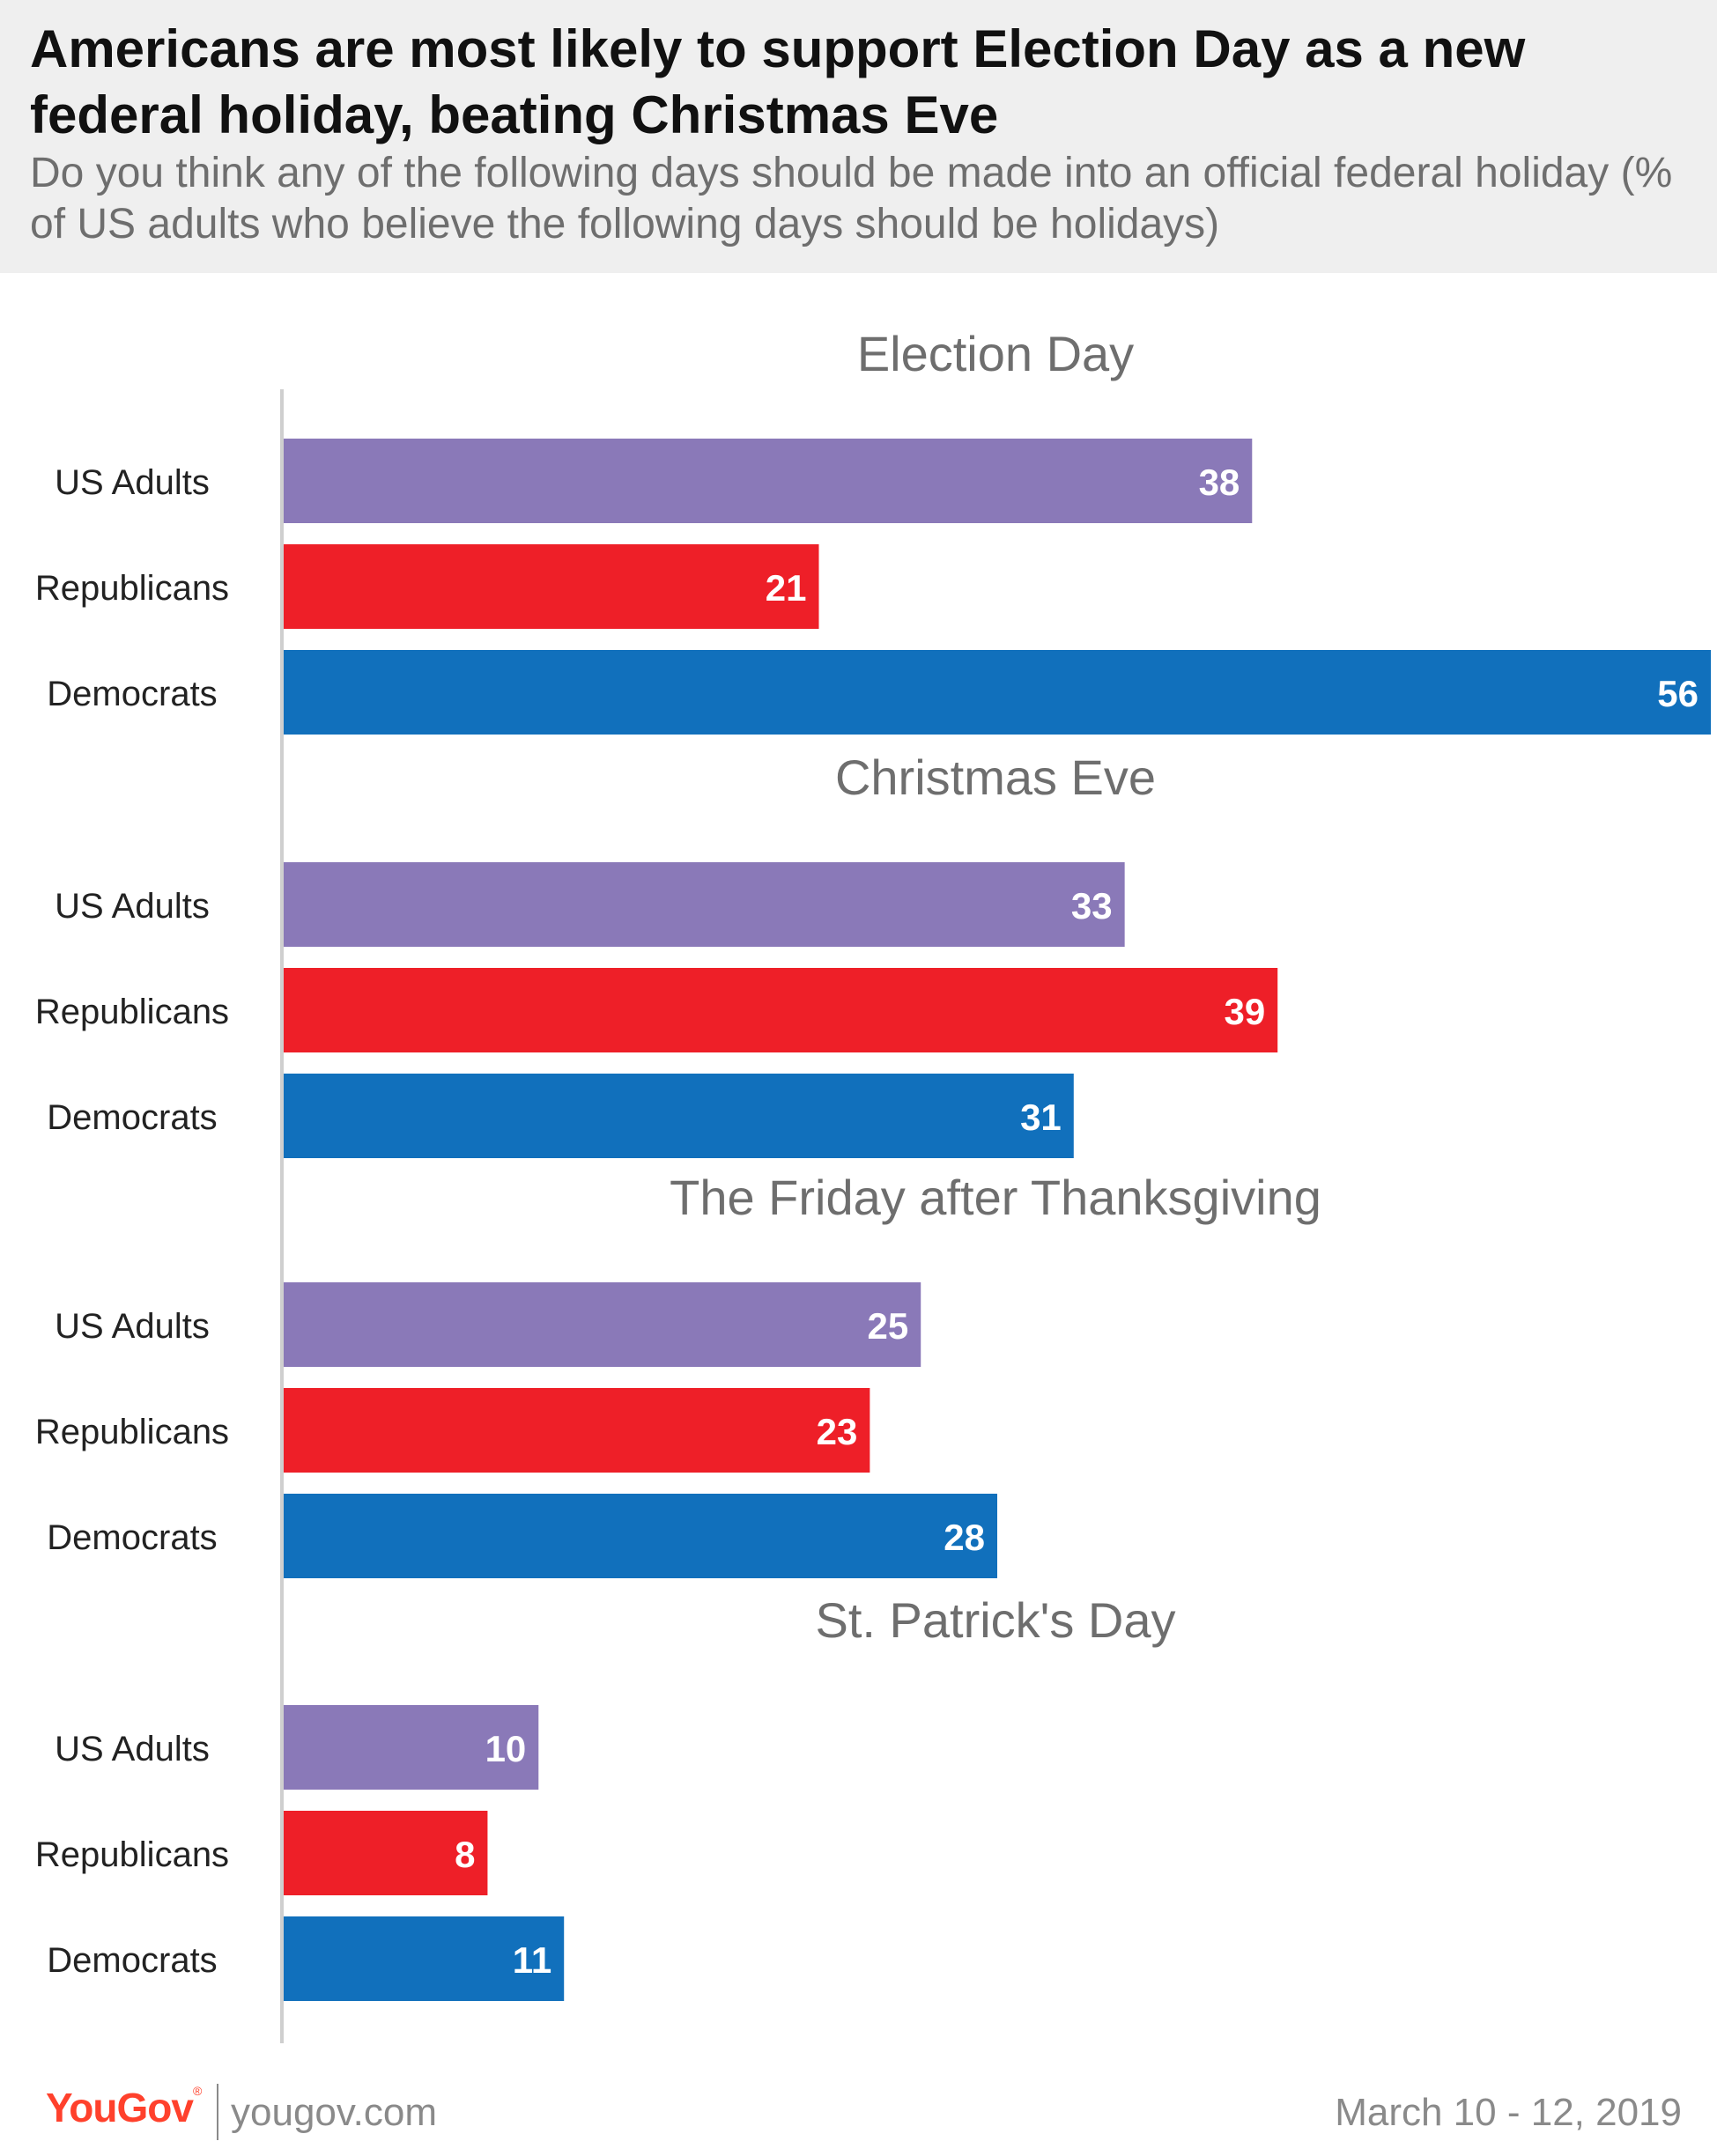 The width and height of the screenshot is (1717, 2156). Describe the element at coordinates (679, 1116) in the screenshot. I see `bar-christmas-eve-democrats` at that location.